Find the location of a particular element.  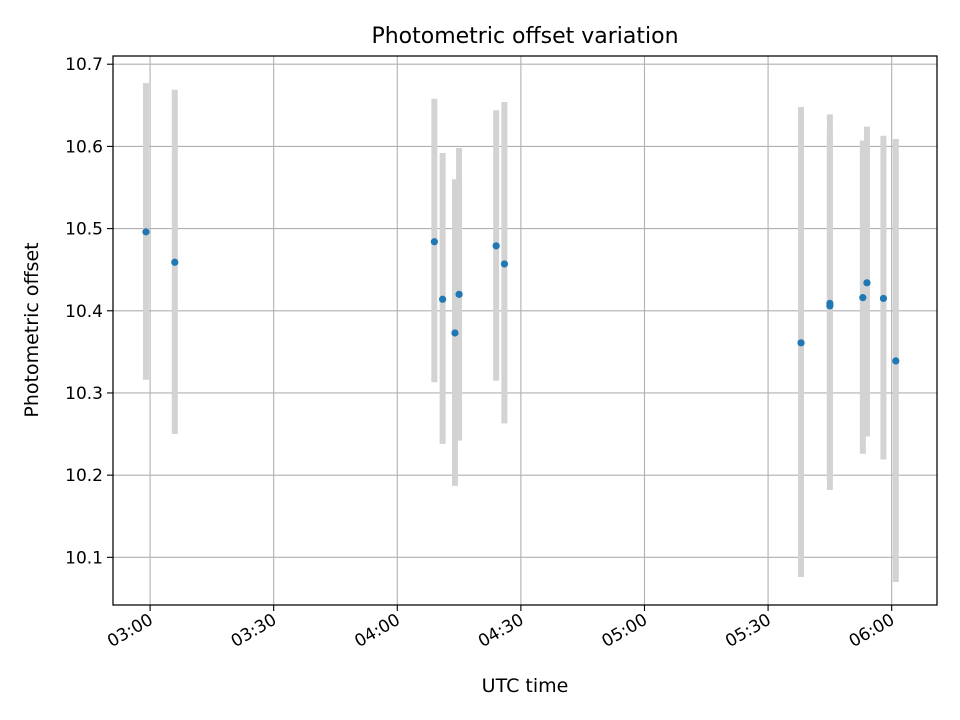

y-tick-label: 10.1 is located at coordinates (84, 558).